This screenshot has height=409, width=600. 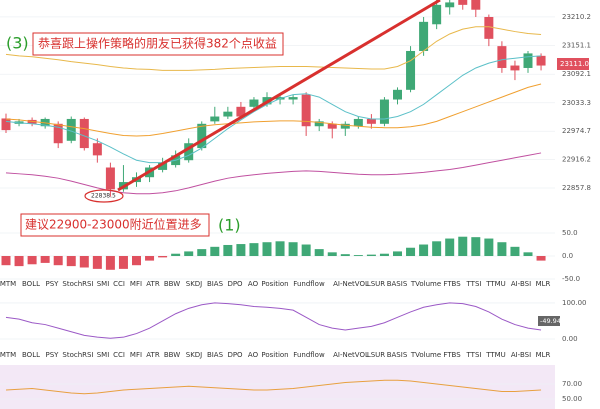 What do you see at coordinates (576, 160) in the screenshot?
I see `y-tick-label: 22916.2` at bounding box center [576, 160].